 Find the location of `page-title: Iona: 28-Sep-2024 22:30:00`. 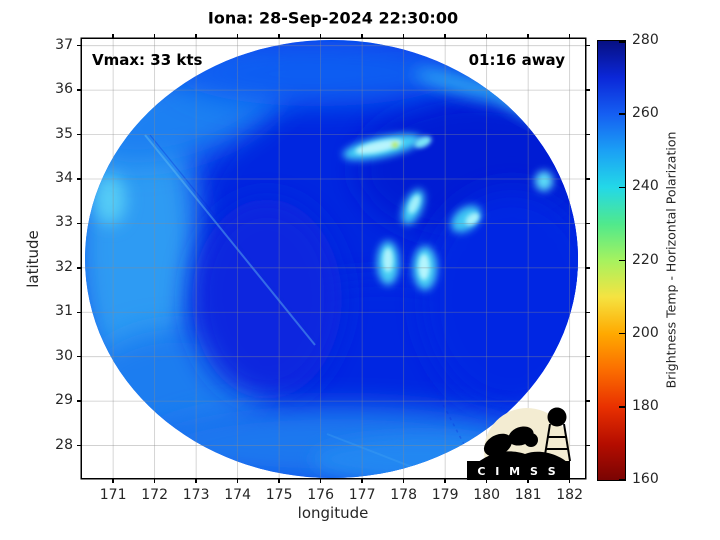

page-title: Iona: 28-Sep-2024 22:30:00 is located at coordinates (333, 18).